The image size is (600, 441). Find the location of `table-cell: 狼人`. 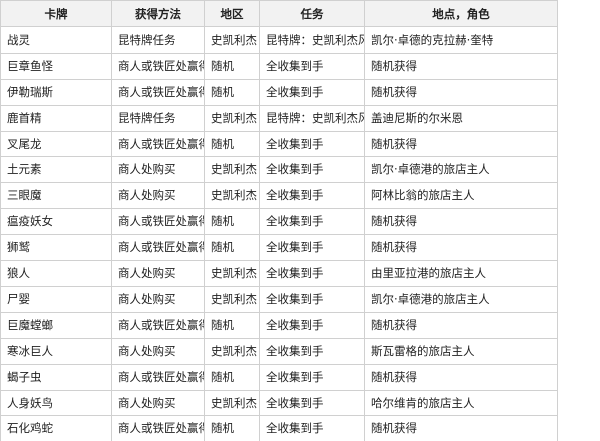

table-cell: 狼人 is located at coordinates (56, 273).